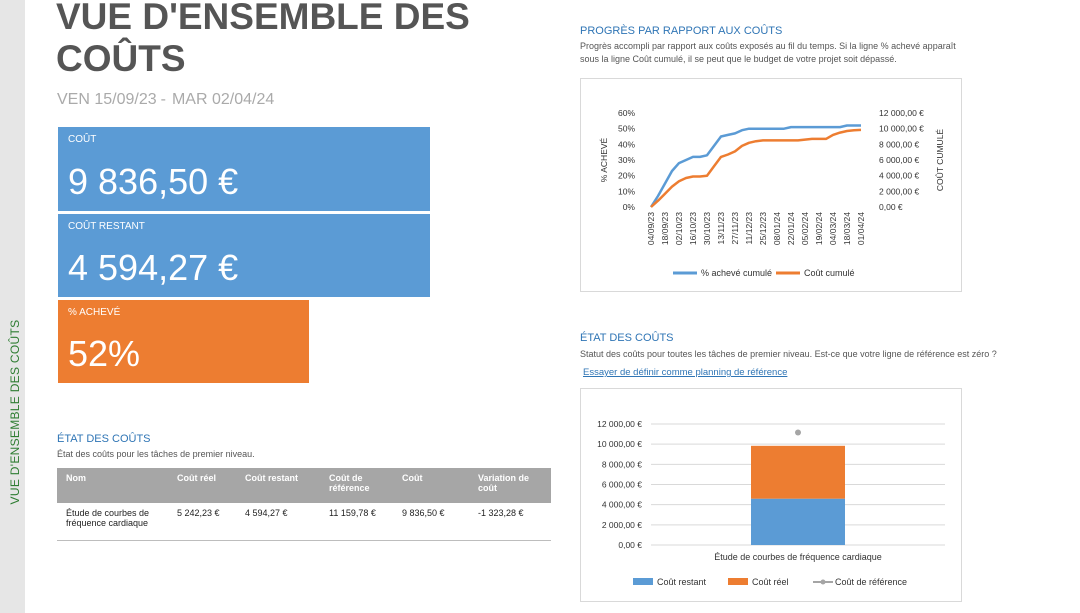 This screenshot has height=613, width=1080. What do you see at coordinates (423, 513) in the screenshot?
I see `table-cell: 9 836,50 €` at bounding box center [423, 513].